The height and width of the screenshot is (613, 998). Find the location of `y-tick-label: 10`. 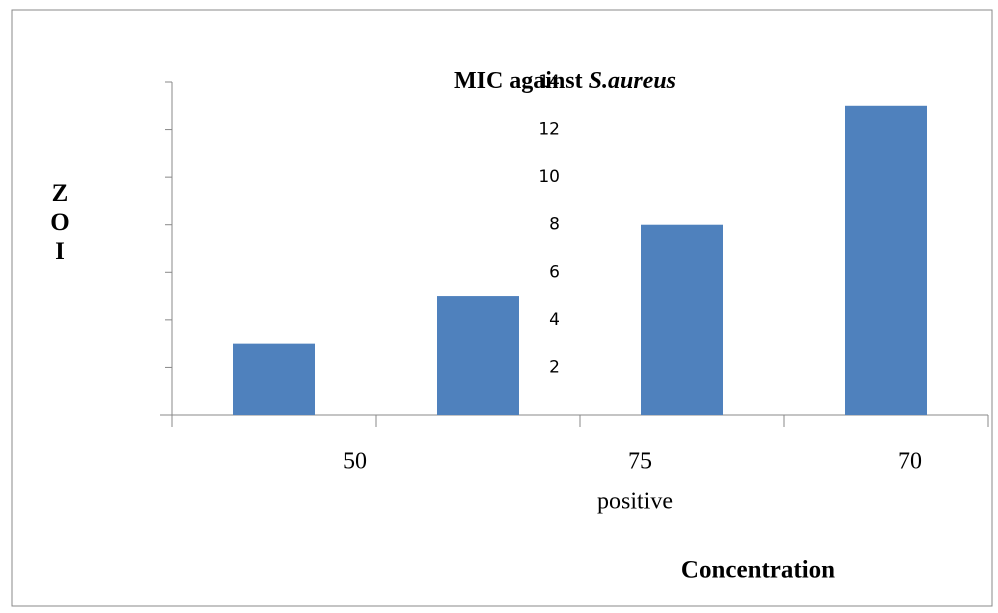

y-tick-label: 10 is located at coordinates (549, 177).